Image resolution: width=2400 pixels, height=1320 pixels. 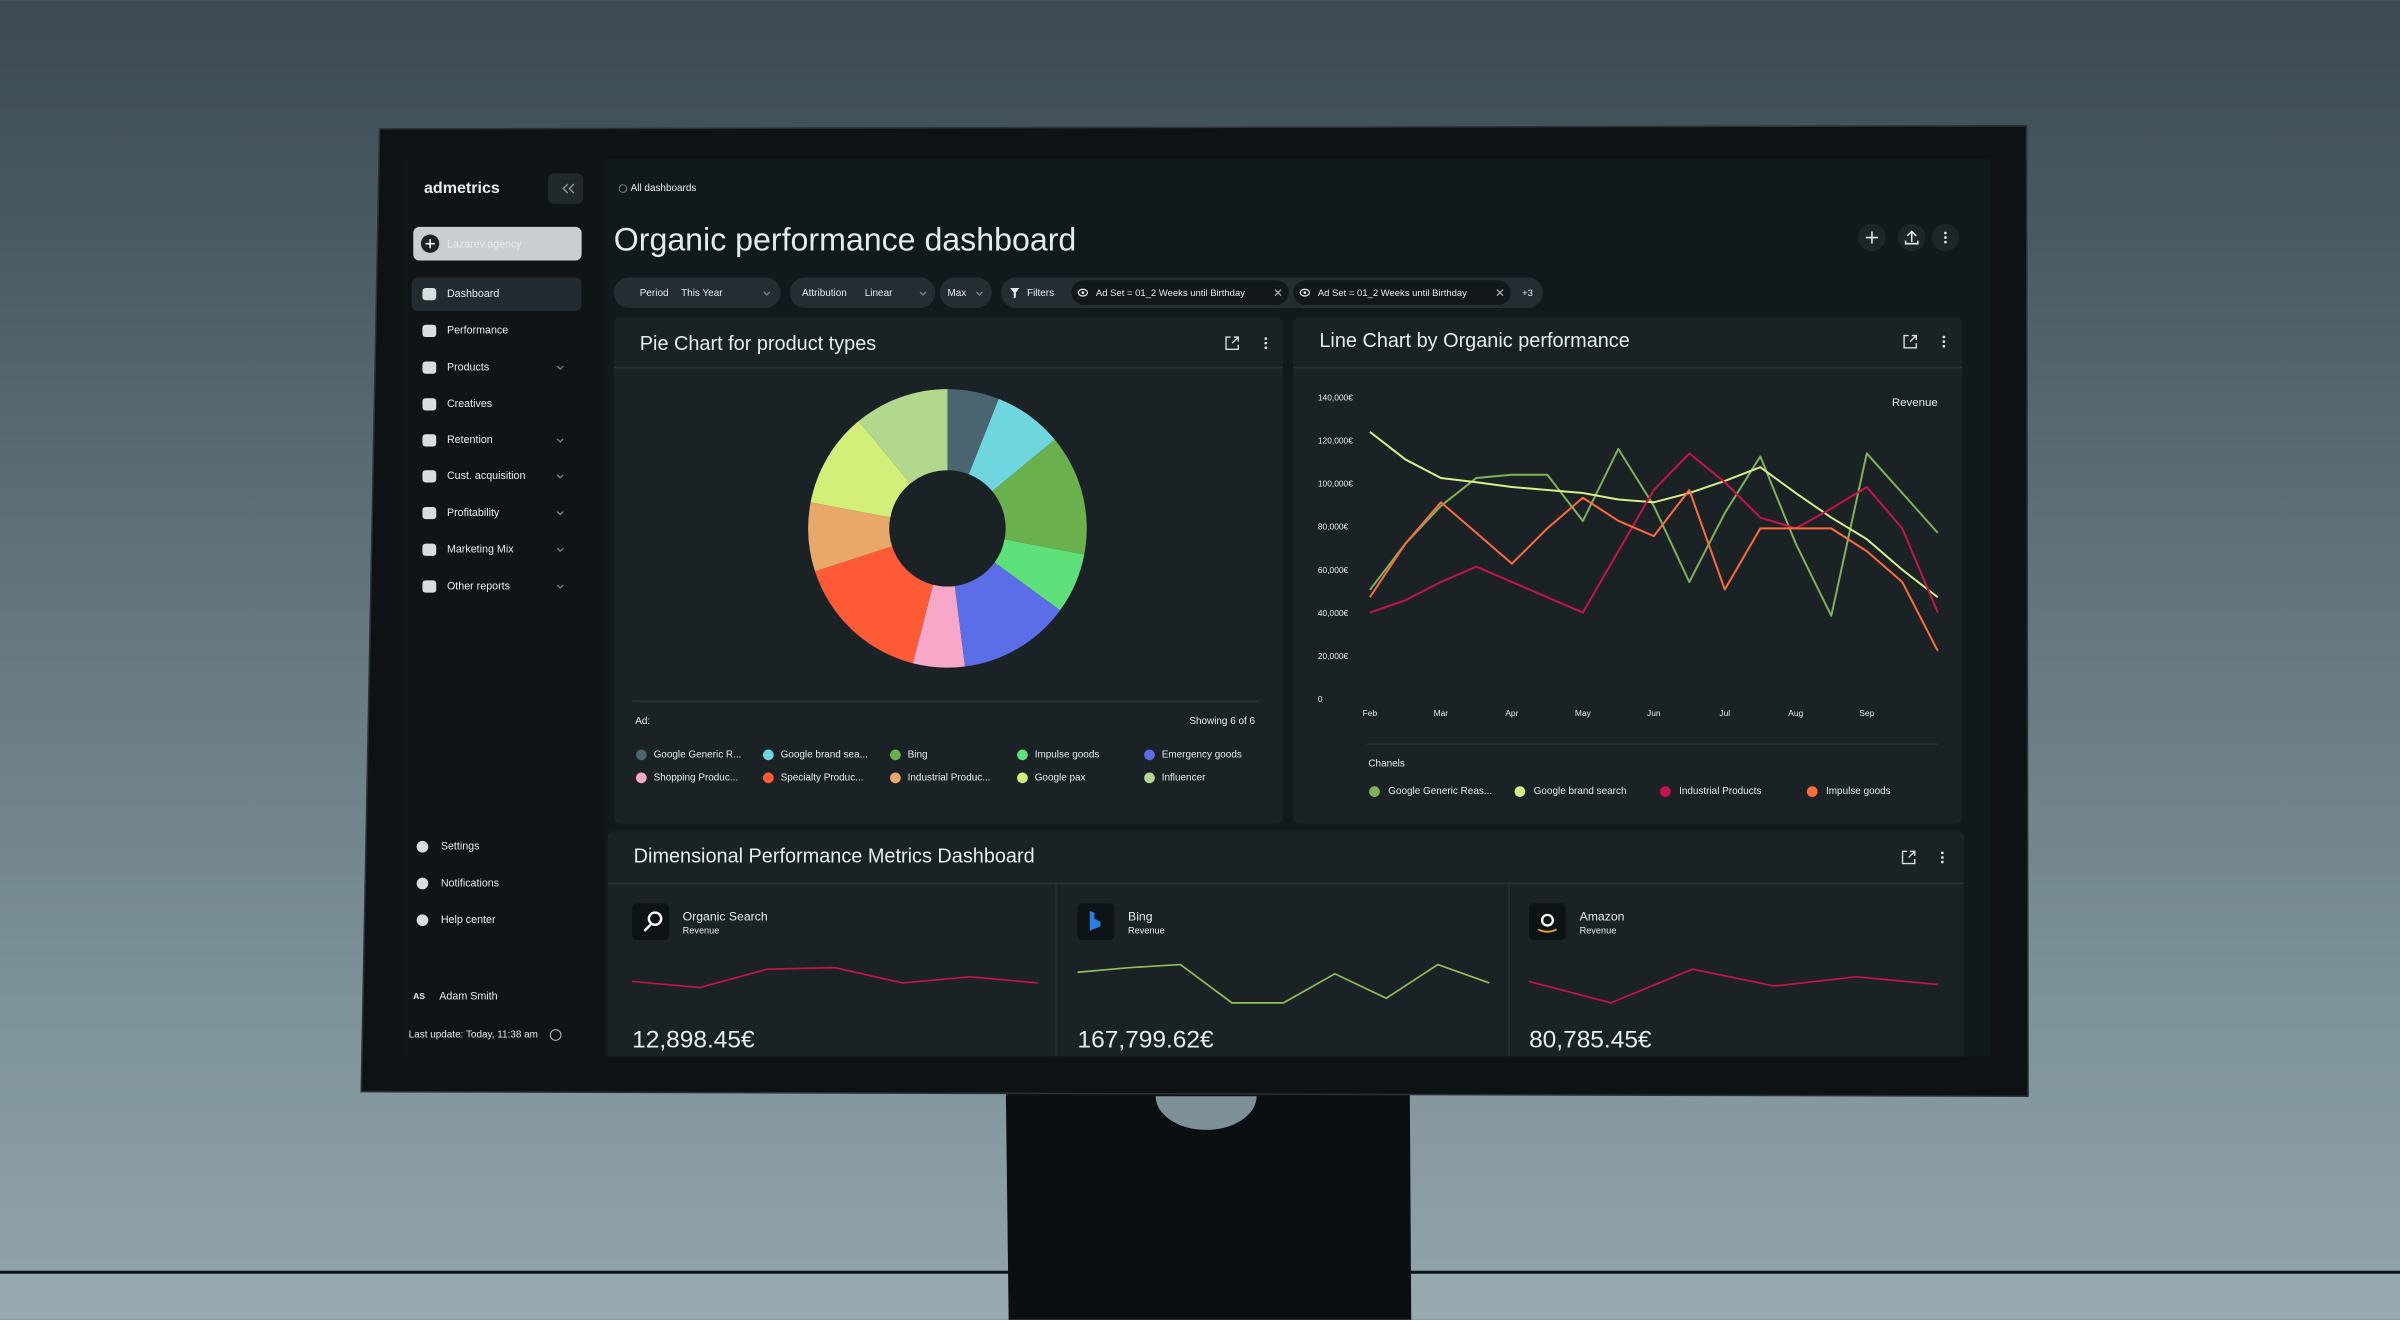 I want to click on card-name: Organic Search, so click(x=725, y=916).